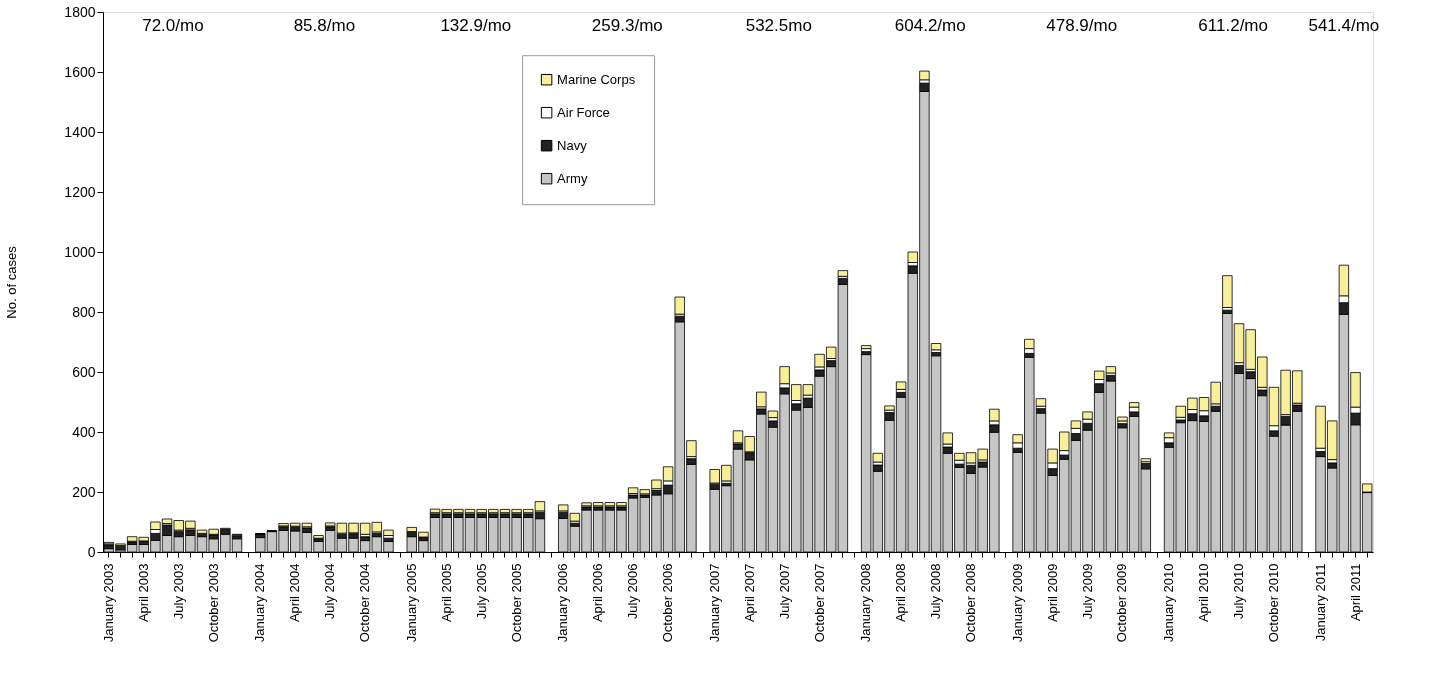  Describe the element at coordinates (80, 71) in the screenshot. I see `y-tick-label: 1600` at that location.